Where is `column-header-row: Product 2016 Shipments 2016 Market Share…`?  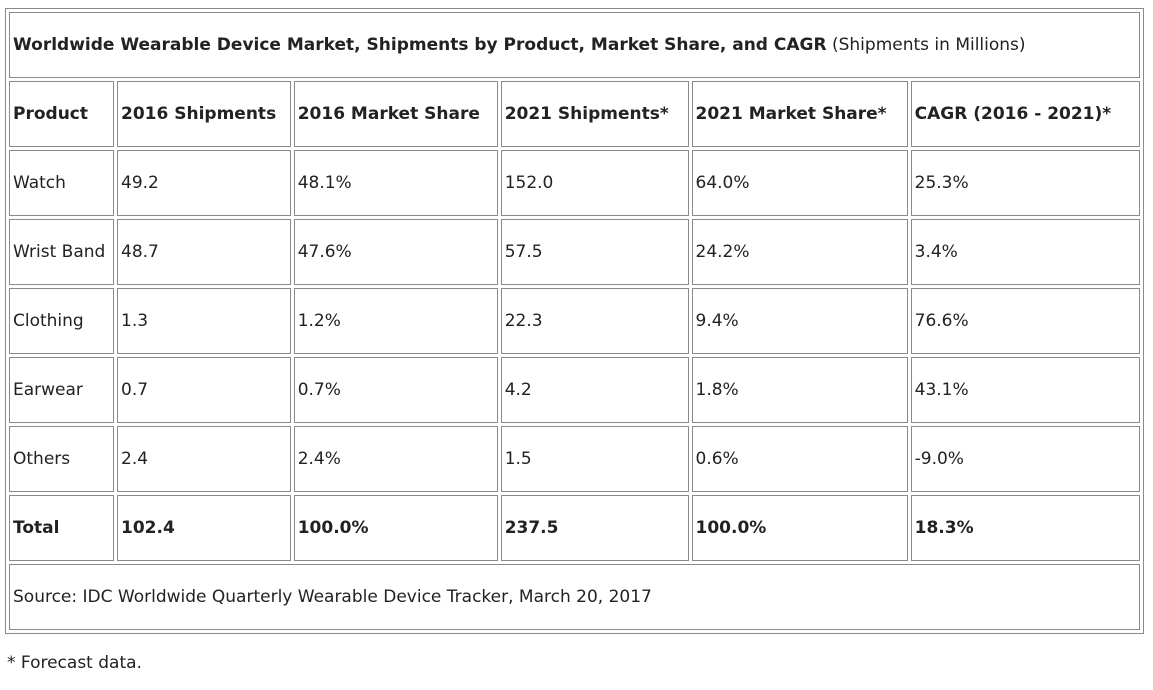
column-header-row: Product 2016 Shipments 2016 Market Share… is located at coordinates (574, 114).